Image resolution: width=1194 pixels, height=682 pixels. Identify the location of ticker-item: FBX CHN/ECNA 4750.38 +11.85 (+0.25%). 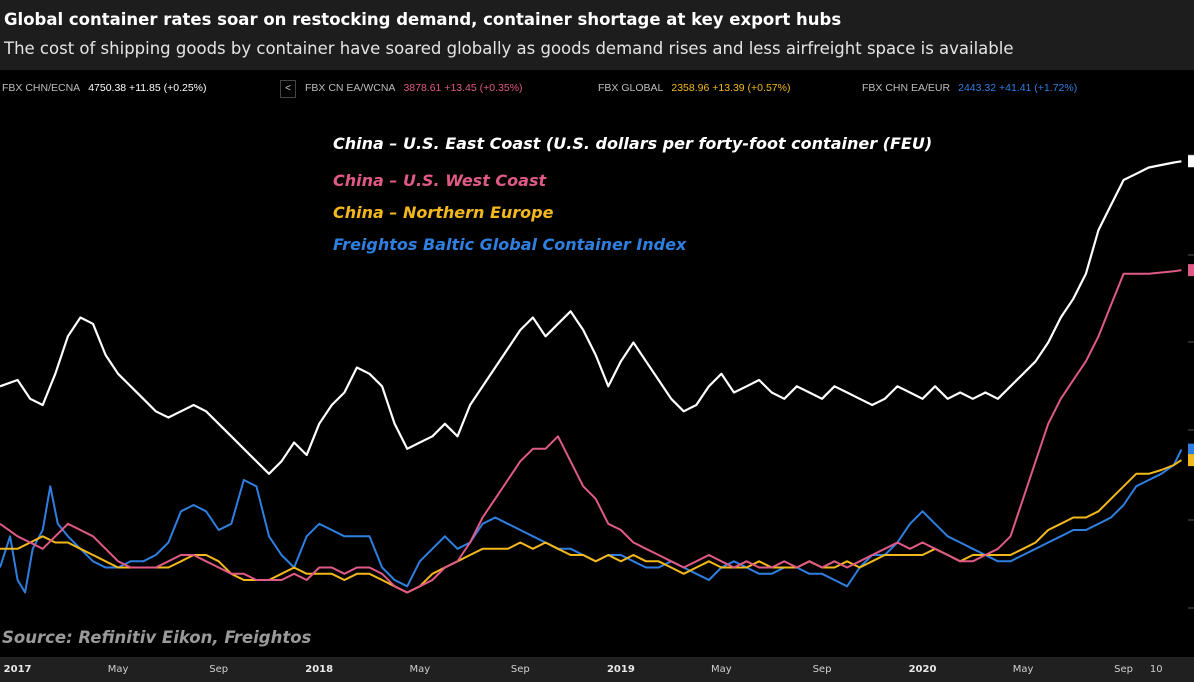
(104, 88).